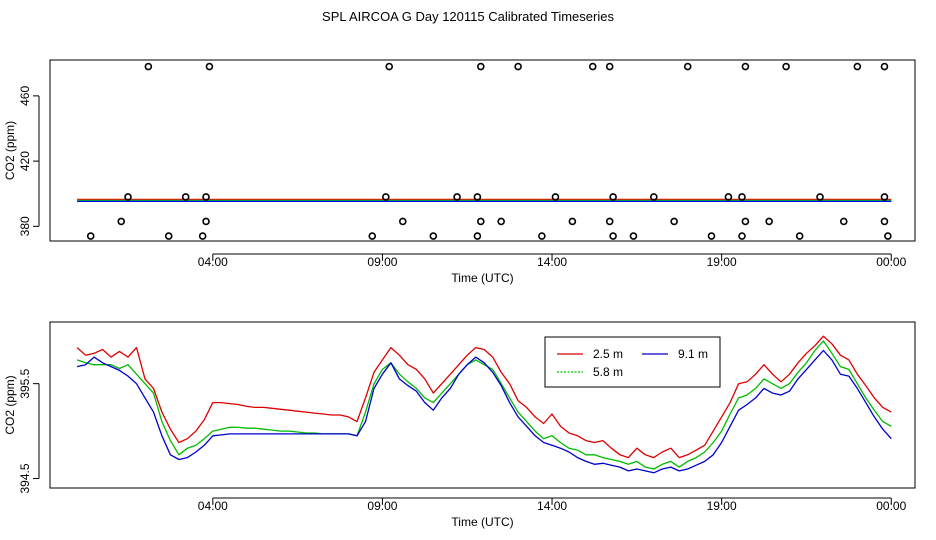 The width and height of the screenshot is (936, 540). I want to click on legend-label: 2.5 m, so click(608, 354).